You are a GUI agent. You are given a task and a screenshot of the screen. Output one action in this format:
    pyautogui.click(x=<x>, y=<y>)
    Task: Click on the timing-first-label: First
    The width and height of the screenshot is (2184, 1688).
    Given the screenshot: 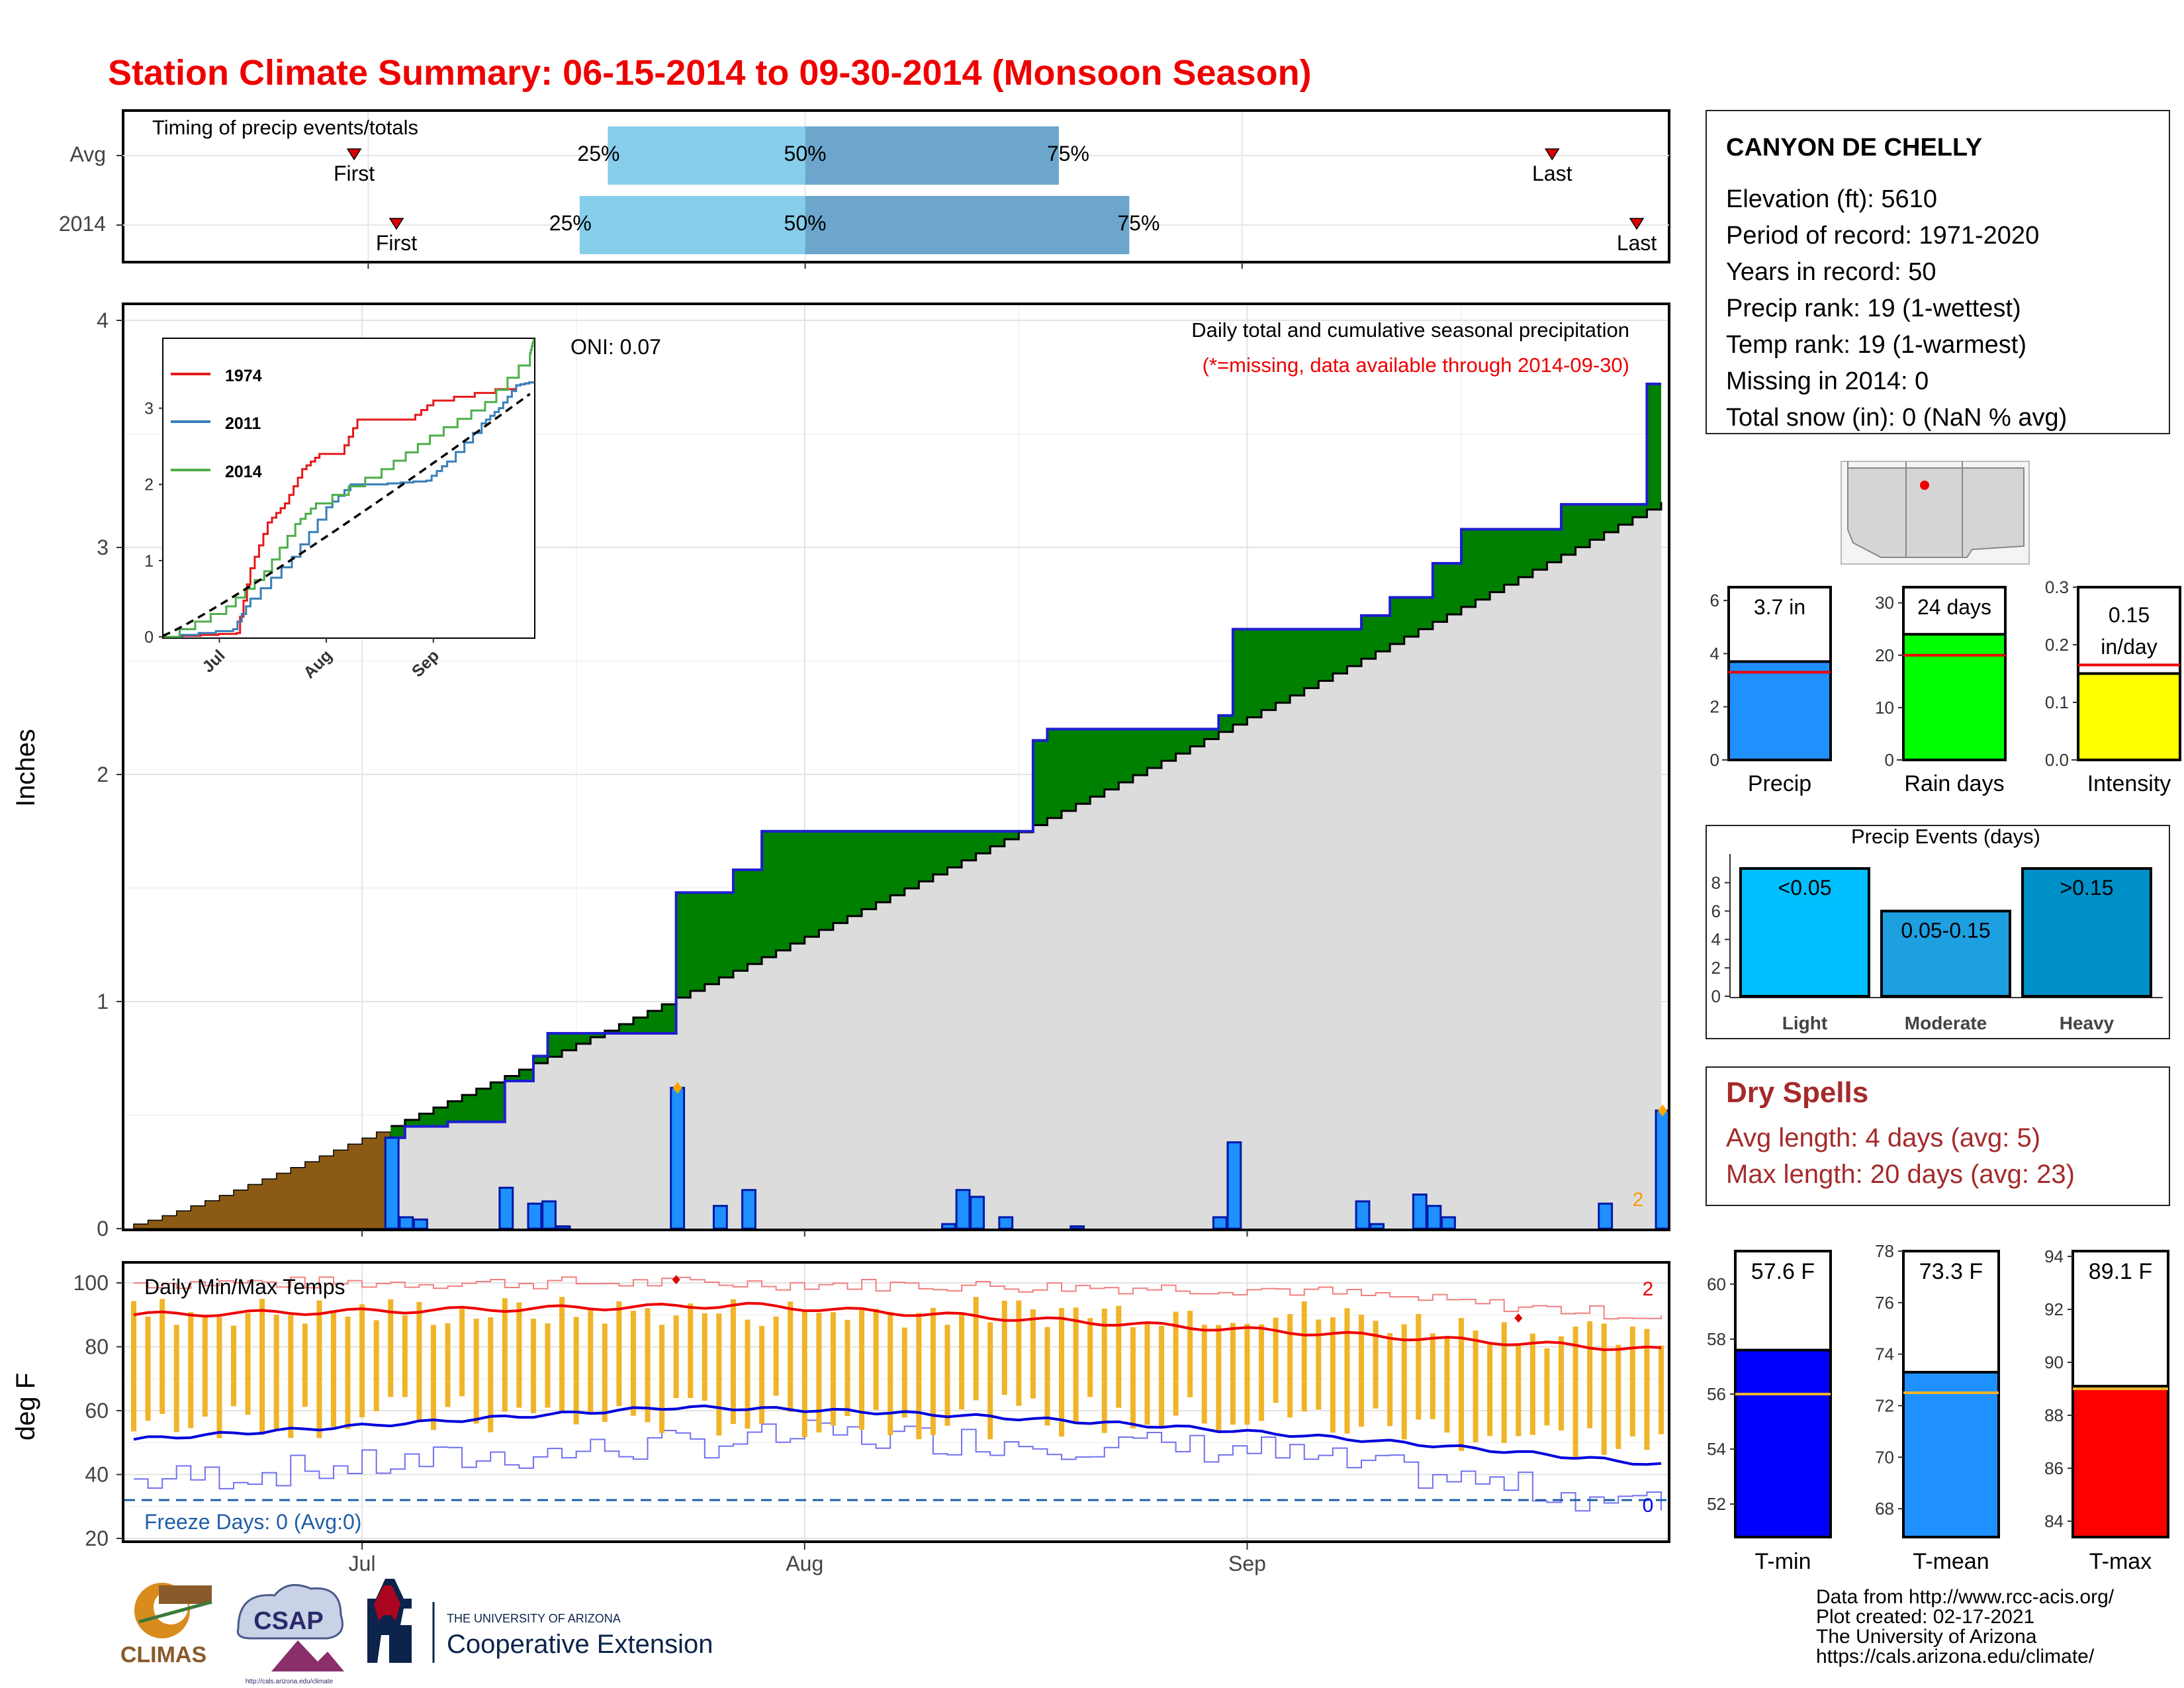 What is the action you would take?
    pyautogui.click(x=397, y=243)
    